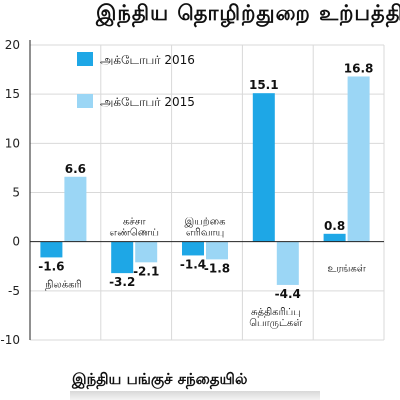  I want to click on y-tick-label: -5, so click(14, 291).